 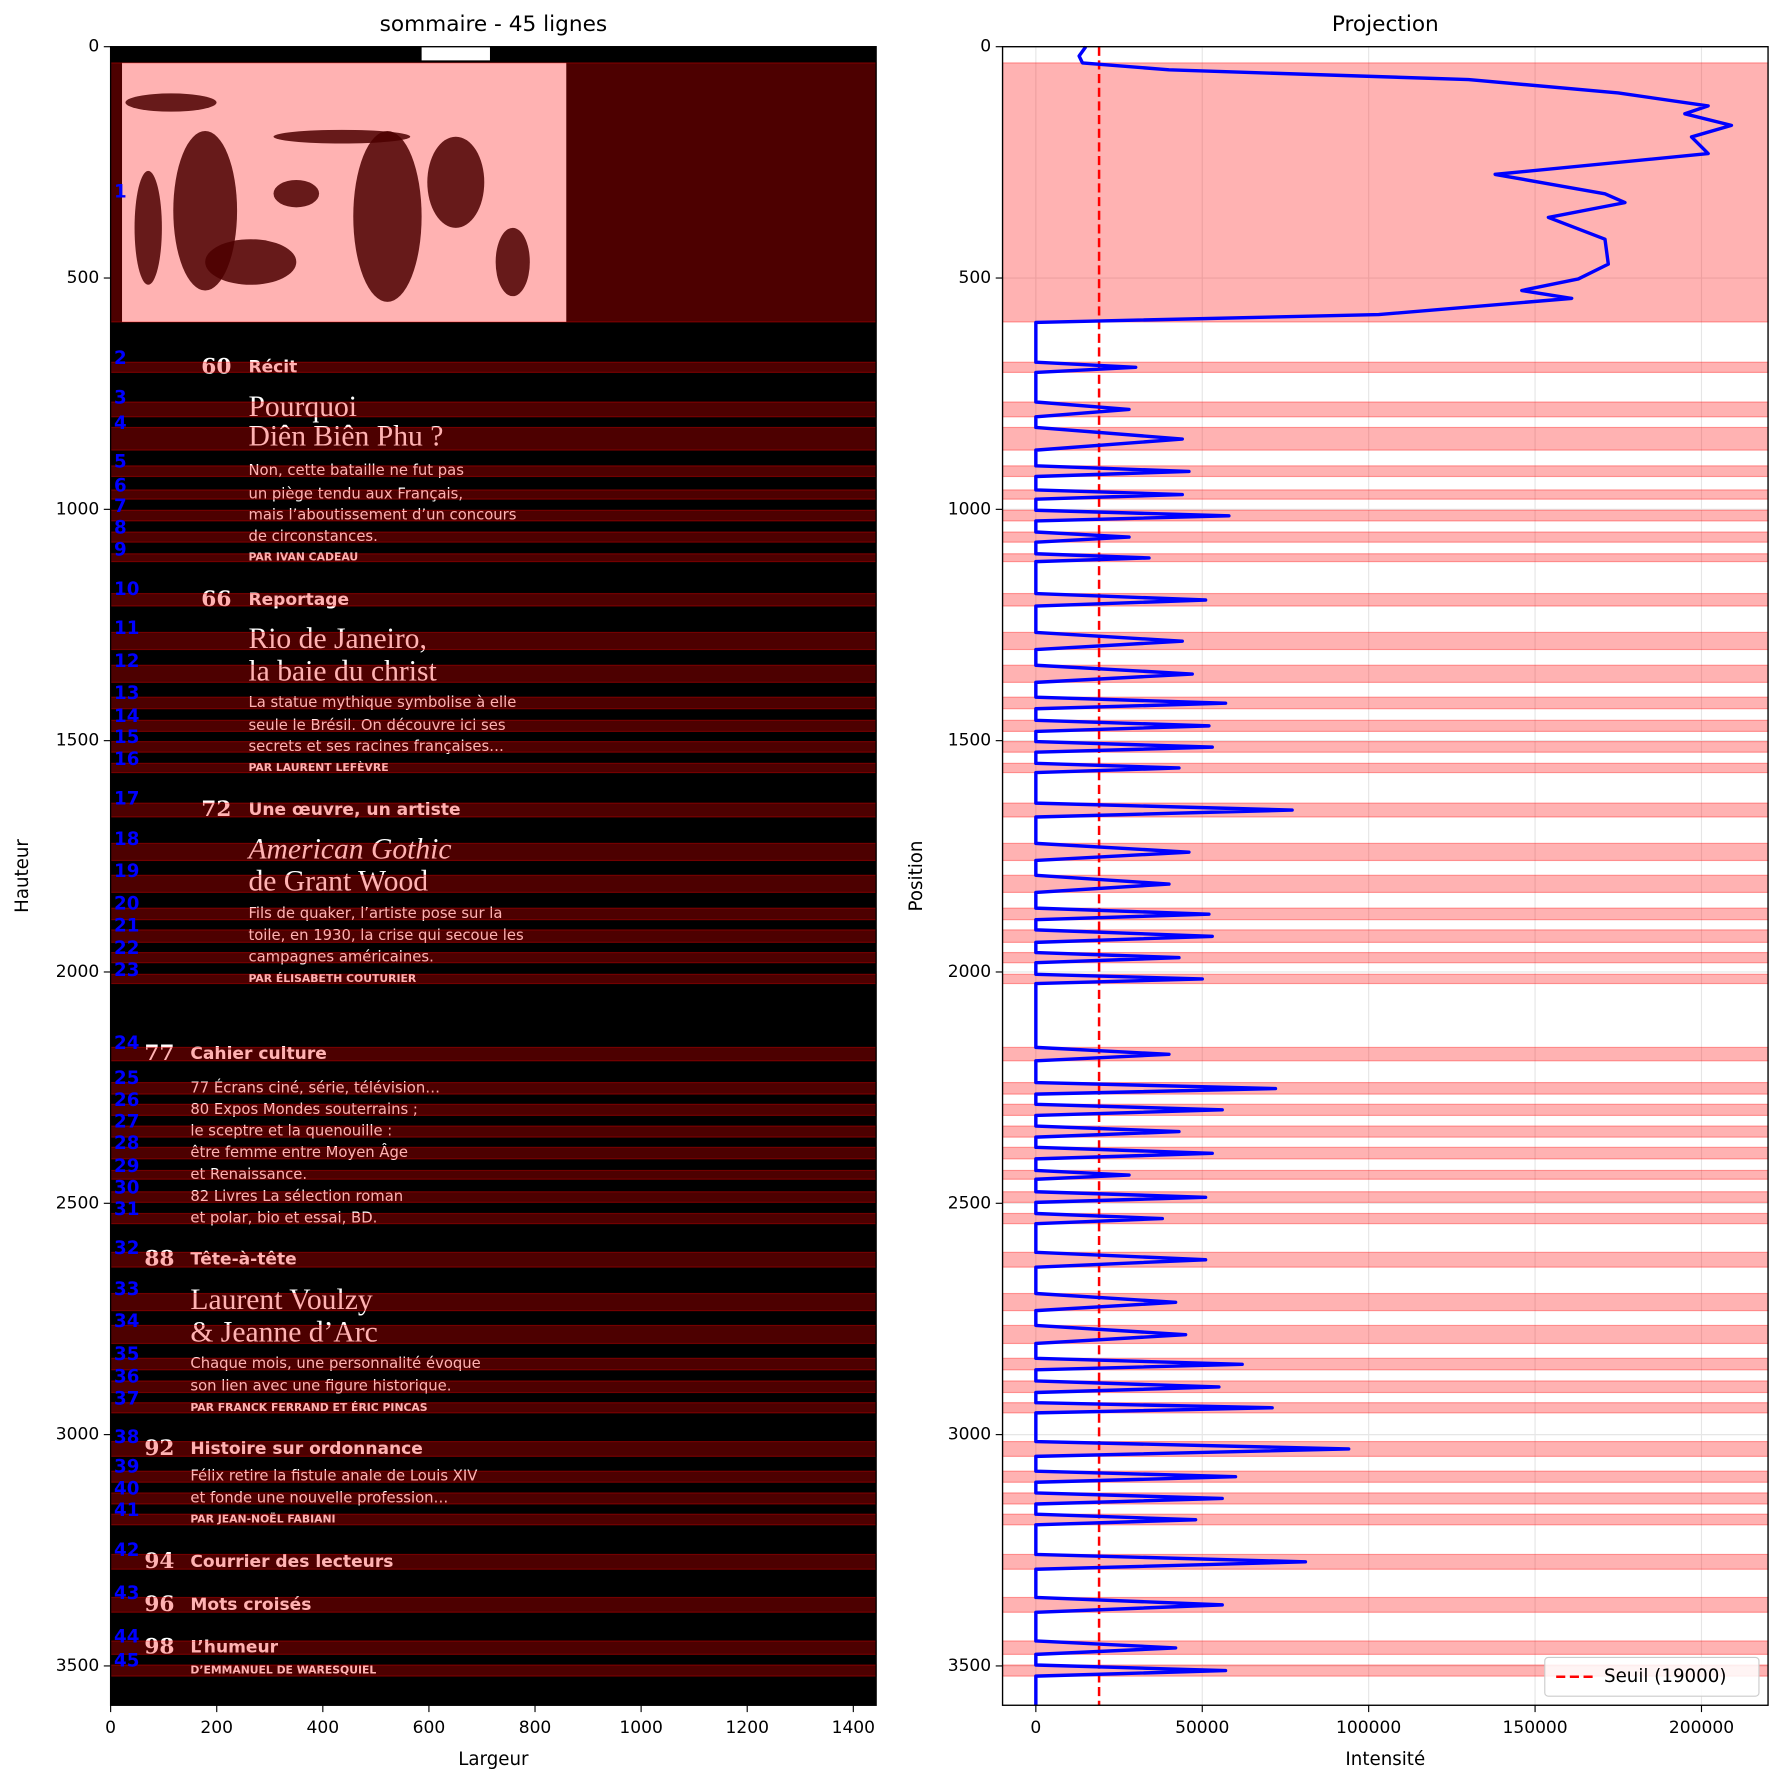 I want to click on band-label: 27, so click(x=126, y=1122).